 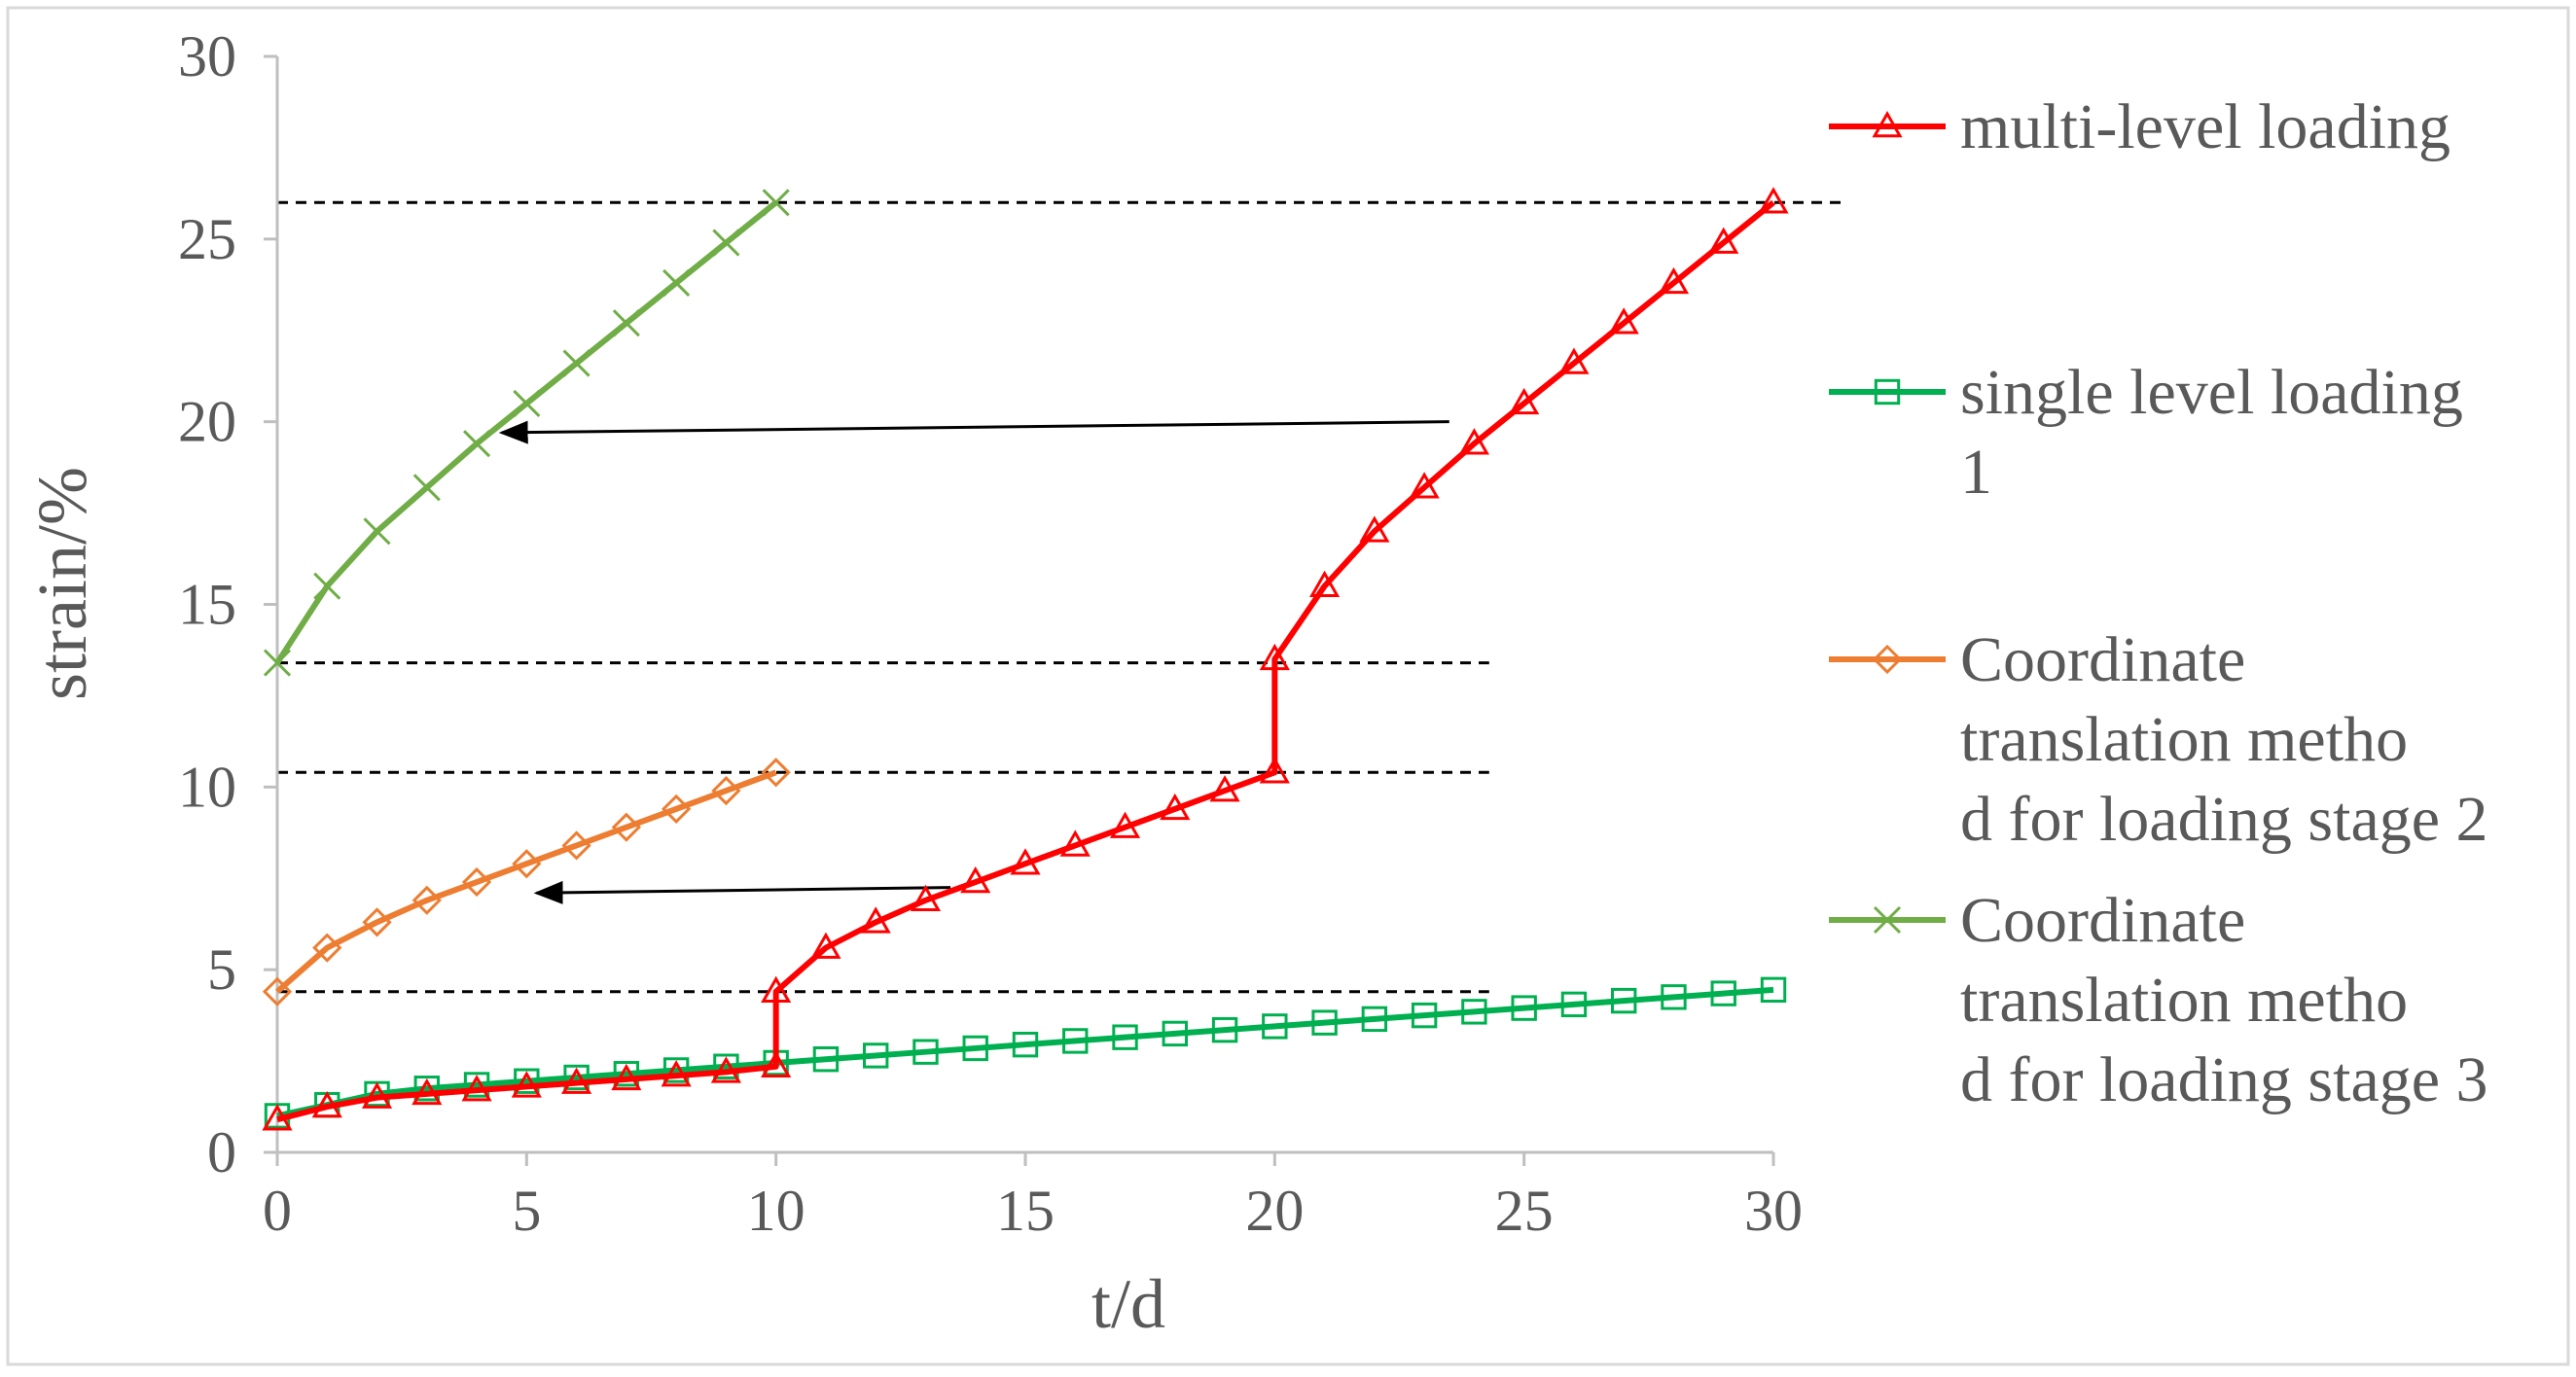 I want to click on x-axis-title: t/d, so click(x=1128, y=1304).